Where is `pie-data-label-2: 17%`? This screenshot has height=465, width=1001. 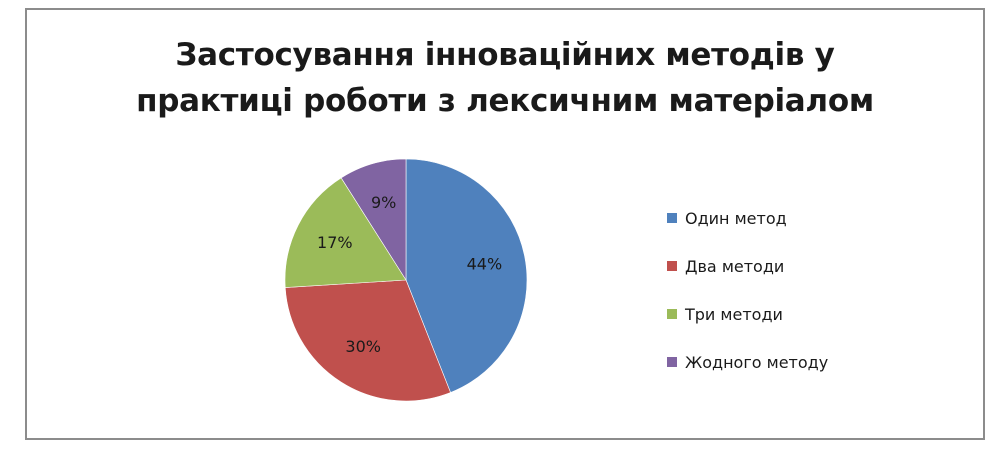 pie-data-label-2: 17% is located at coordinates (335, 242).